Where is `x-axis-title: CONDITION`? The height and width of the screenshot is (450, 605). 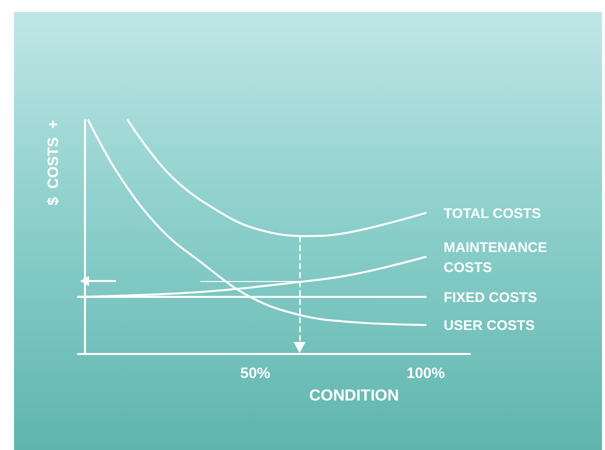
x-axis-title: CONDITION is located at coordinates (354, 396).